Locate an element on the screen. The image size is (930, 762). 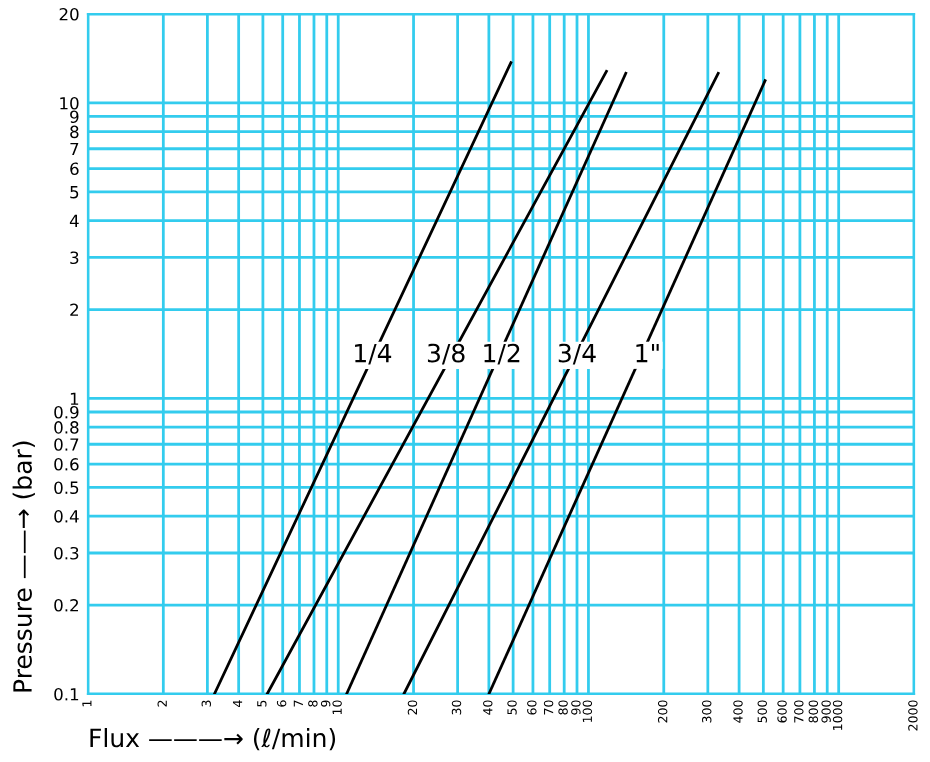
y-tick-label: 3 is located at coordinates (74, 258).